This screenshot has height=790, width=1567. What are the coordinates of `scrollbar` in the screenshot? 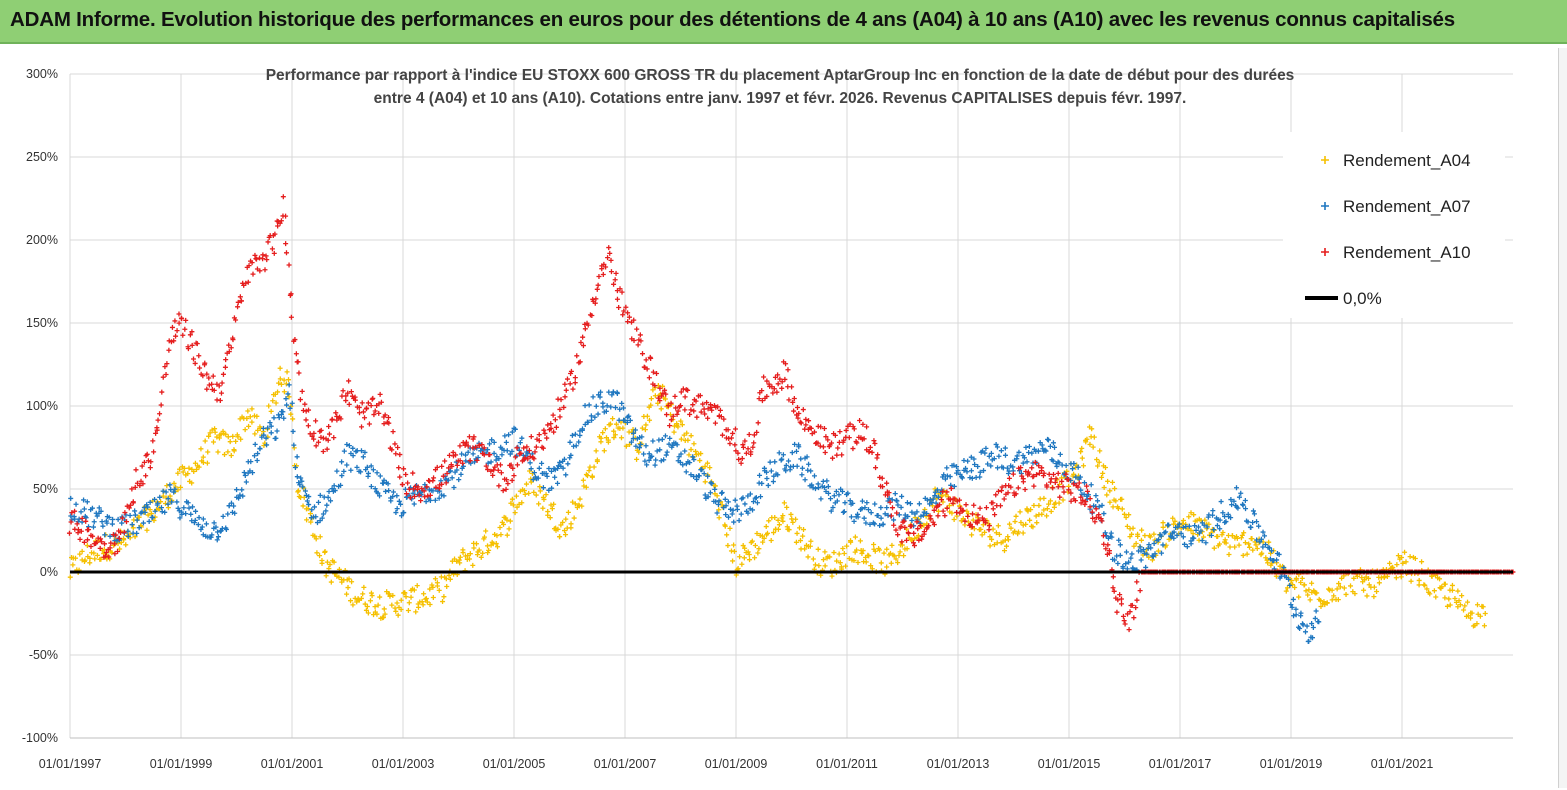 It's located at (1562, 418).